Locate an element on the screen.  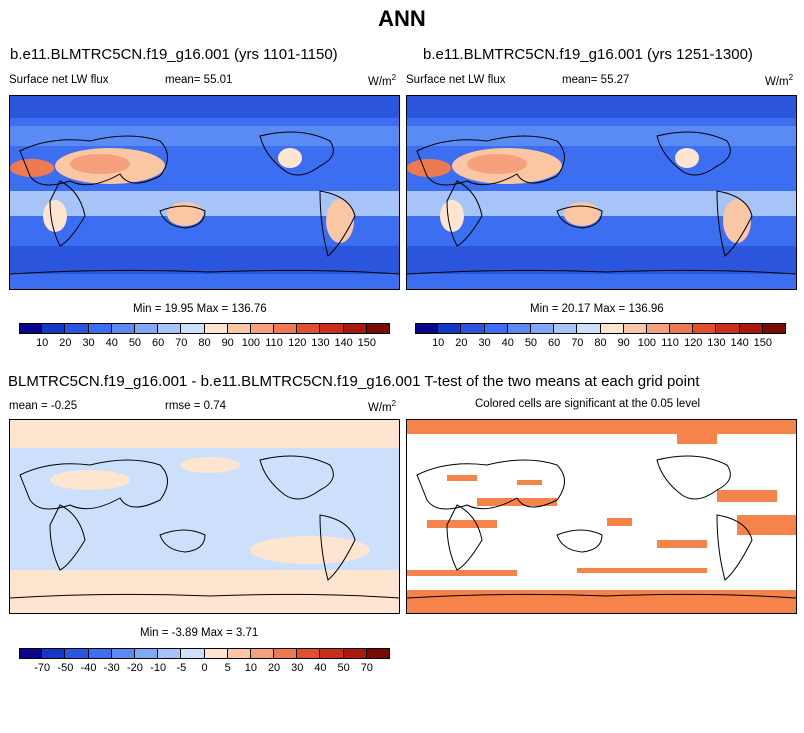
right-flux-map-svg is located at coordinates (601, 192).